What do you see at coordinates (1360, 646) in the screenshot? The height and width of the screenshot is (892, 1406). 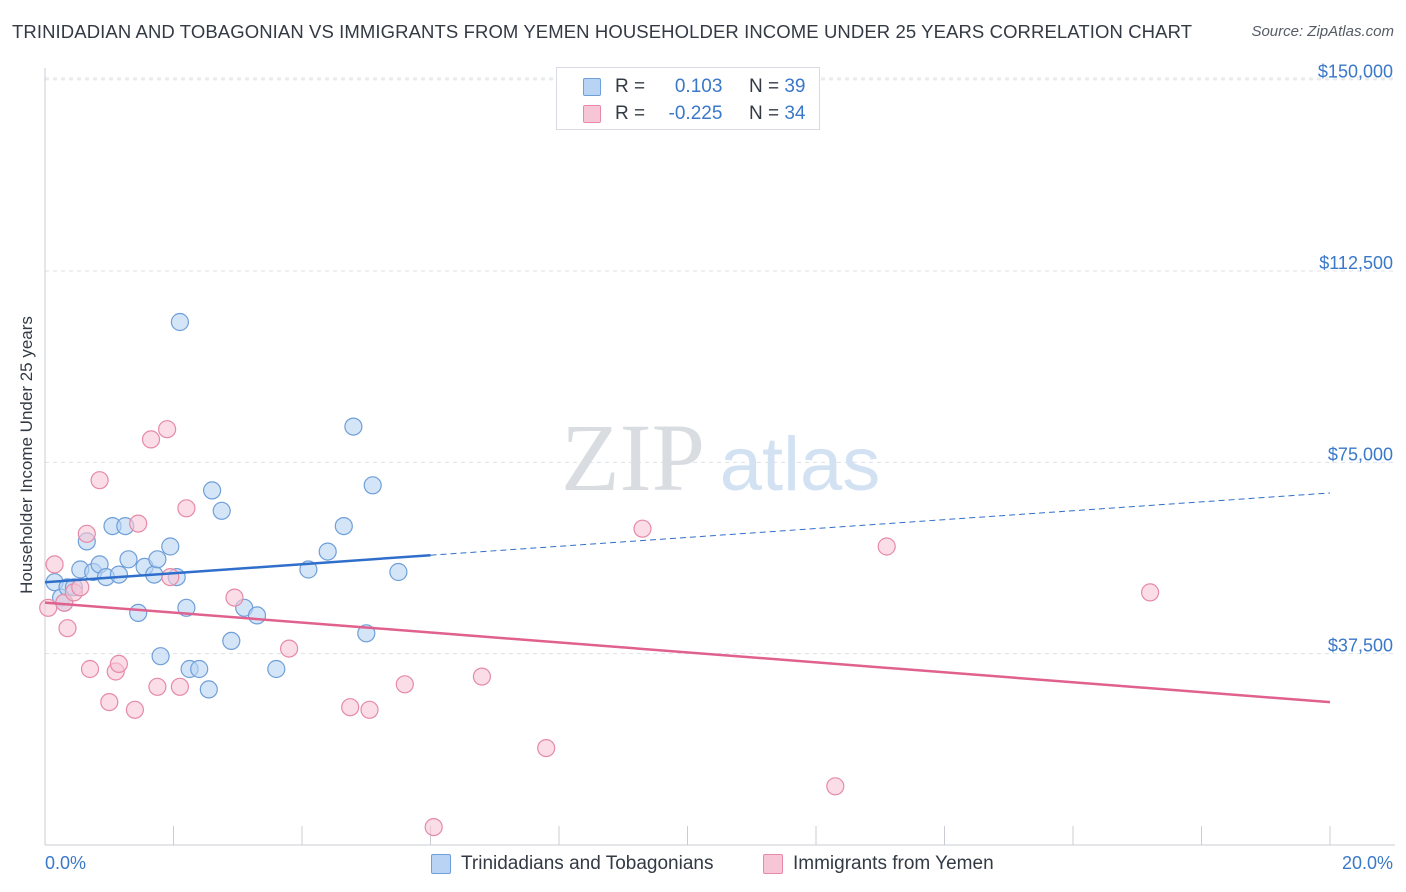 I see `y-tick-label: $37,500` at bounding box center [1360, 646].